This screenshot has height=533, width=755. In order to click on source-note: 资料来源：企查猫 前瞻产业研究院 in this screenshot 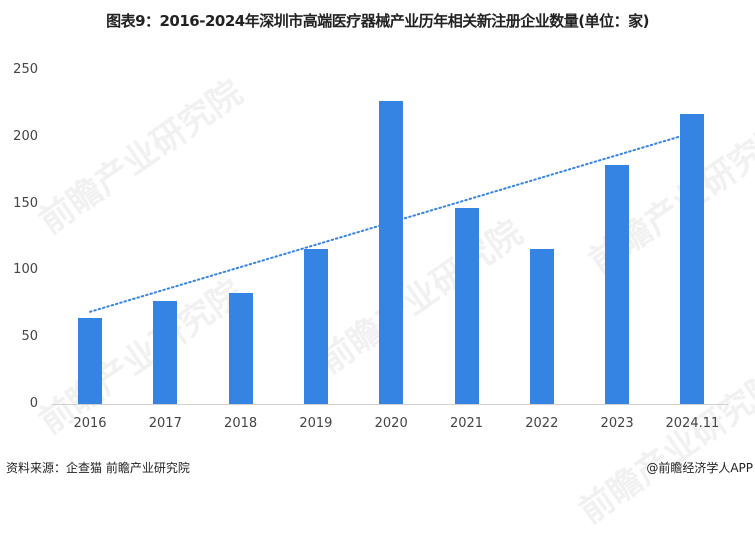, I will do `click(98, 468)`.